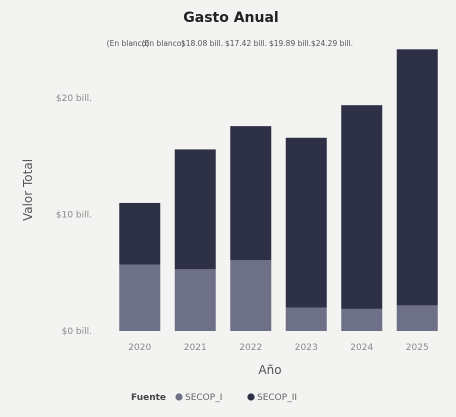 The width and height of the screenshot is (456, 417). I want to click on x-tick-label: 2025, so click(417, 348).